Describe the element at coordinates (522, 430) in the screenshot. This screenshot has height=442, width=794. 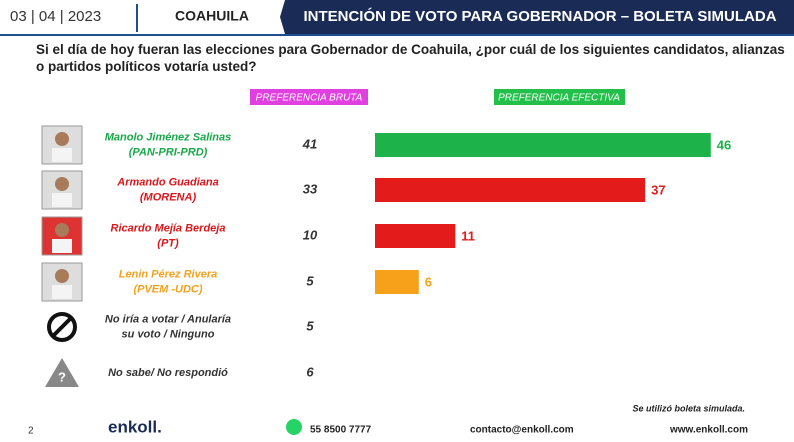
I see `email: contacto@enkoll.com` at that location.